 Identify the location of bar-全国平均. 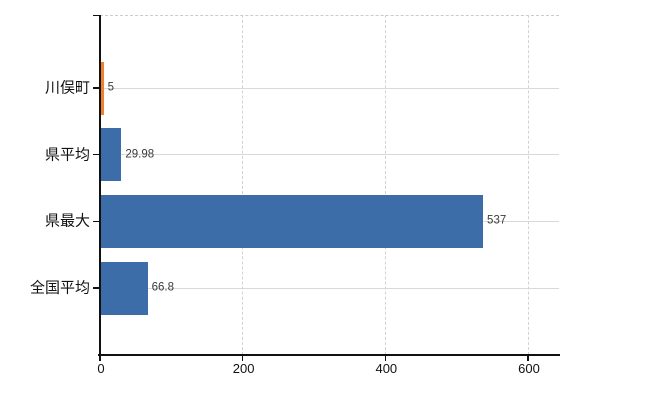
(124, 288).